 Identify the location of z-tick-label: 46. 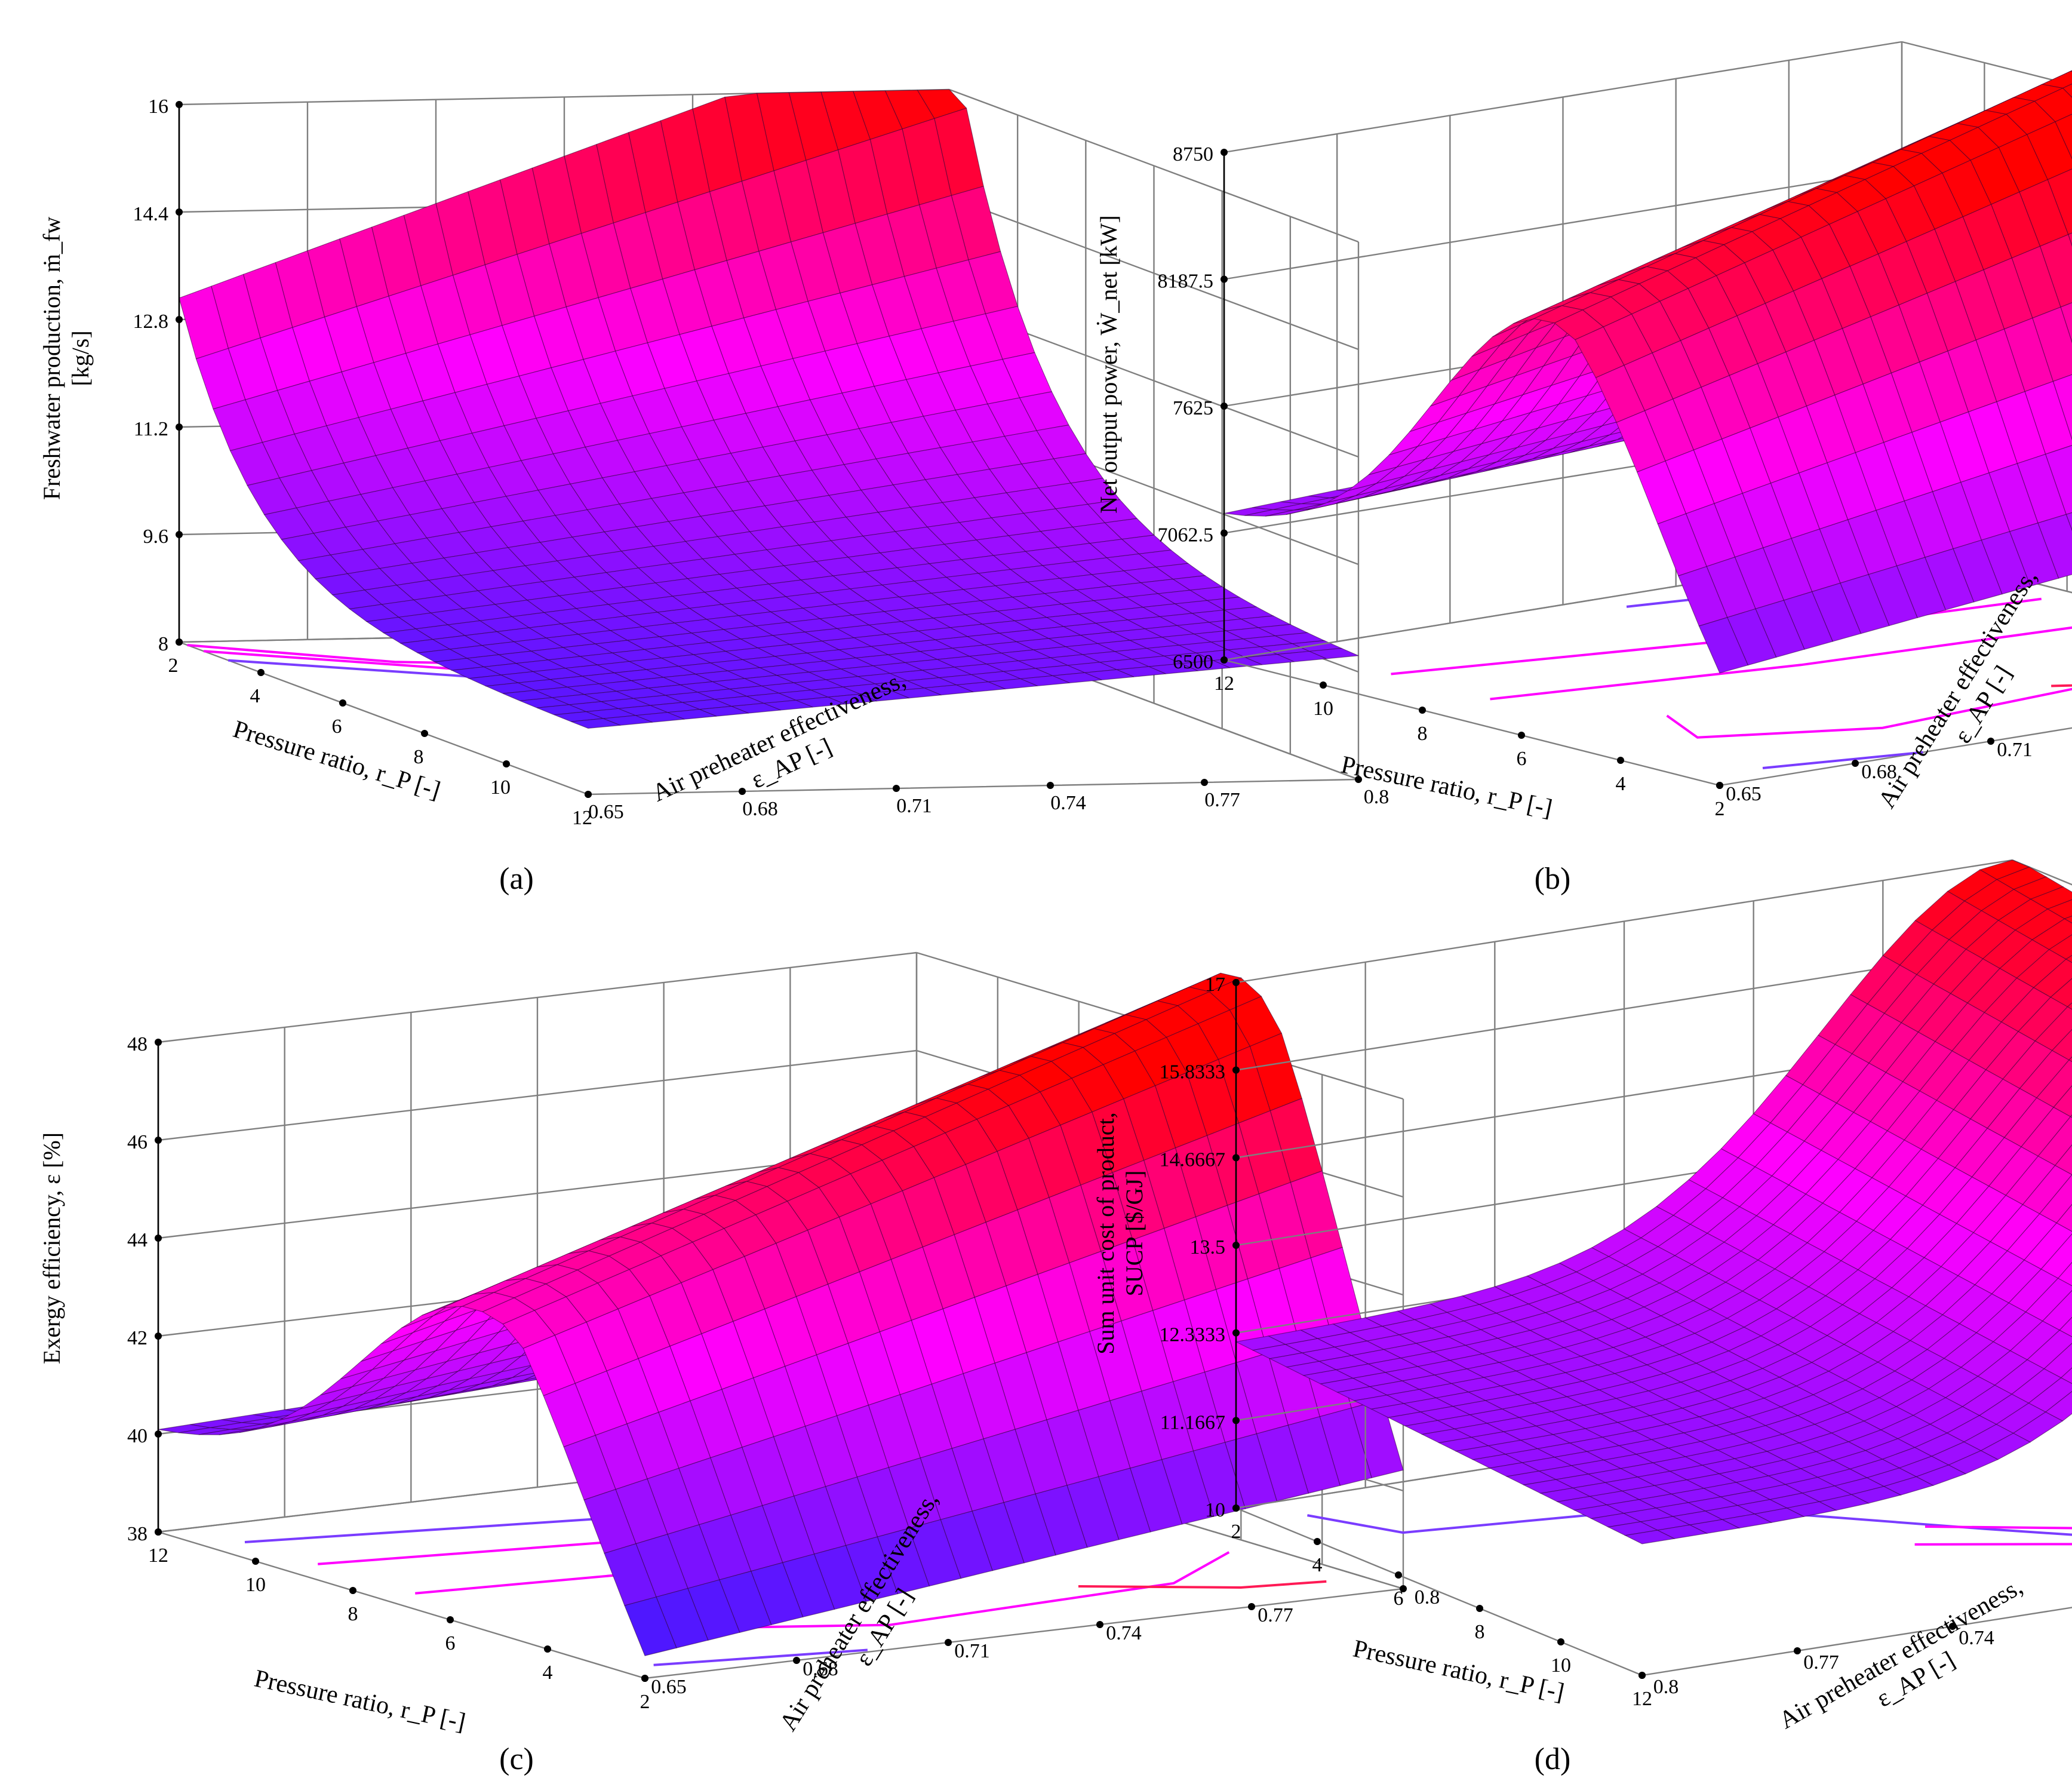
(137, 1142).